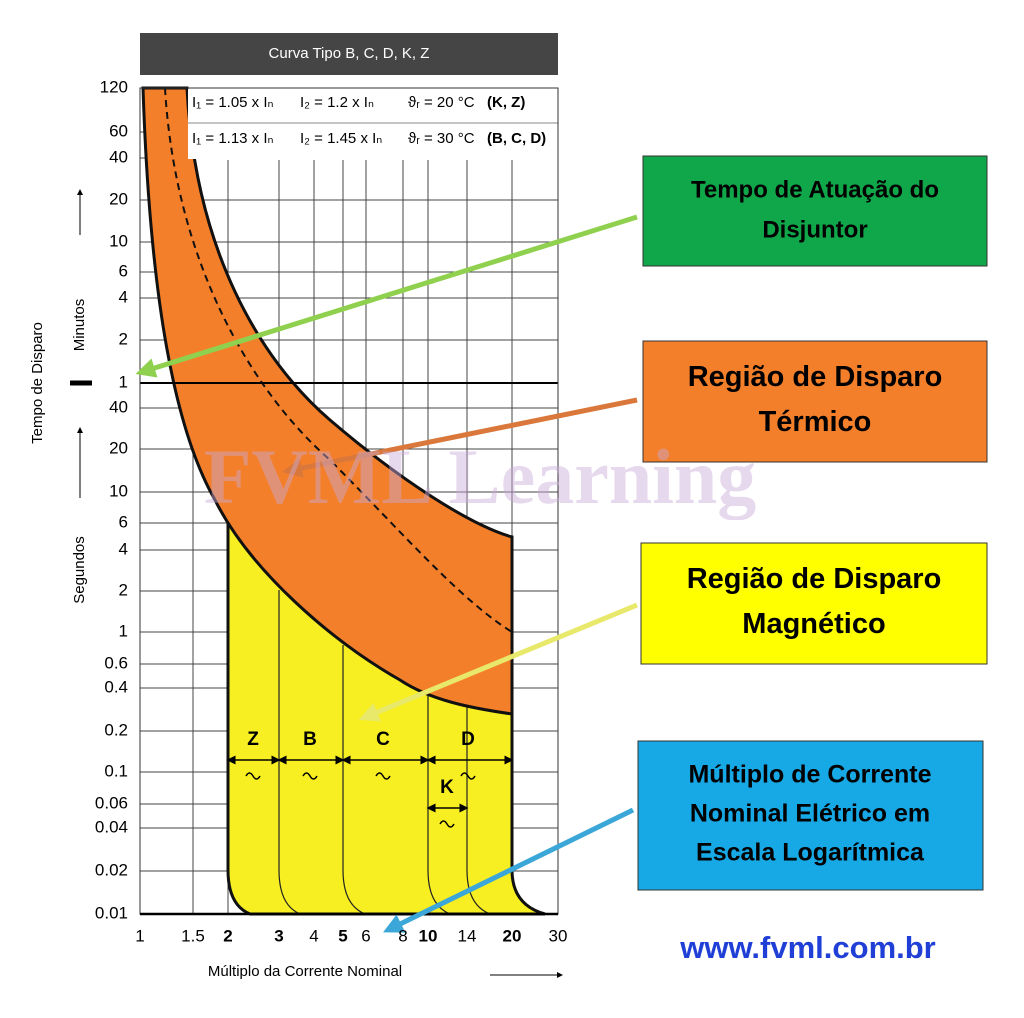 This screenshot has width=1024, height=1018. I want to click on zone-label: Z, so click(253, 739).